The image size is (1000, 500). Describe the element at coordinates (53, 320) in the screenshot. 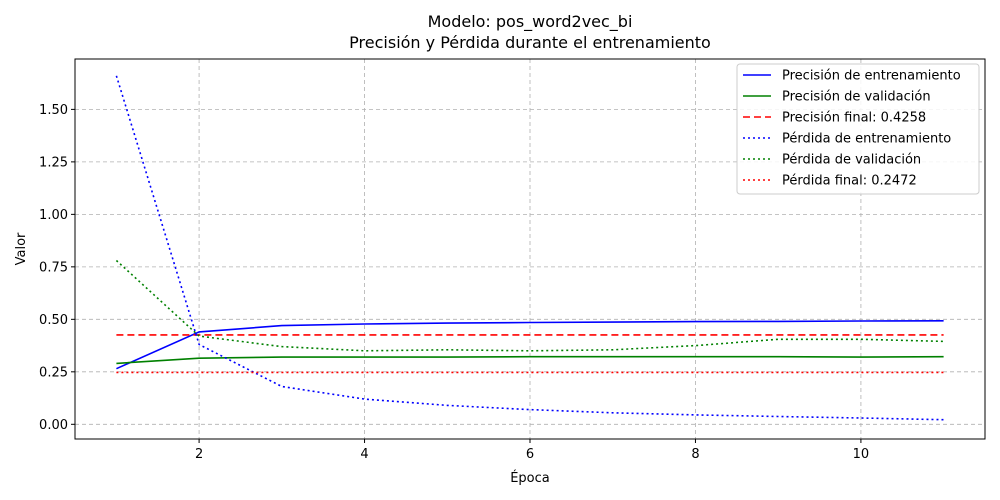

I see `y-tick-label: 0.50` at that location.